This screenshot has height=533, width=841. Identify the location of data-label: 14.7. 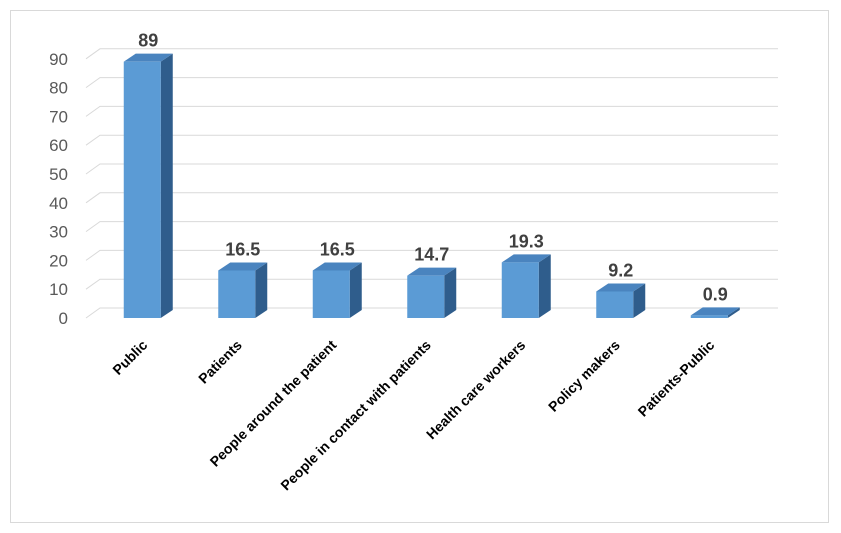
(431, 255).